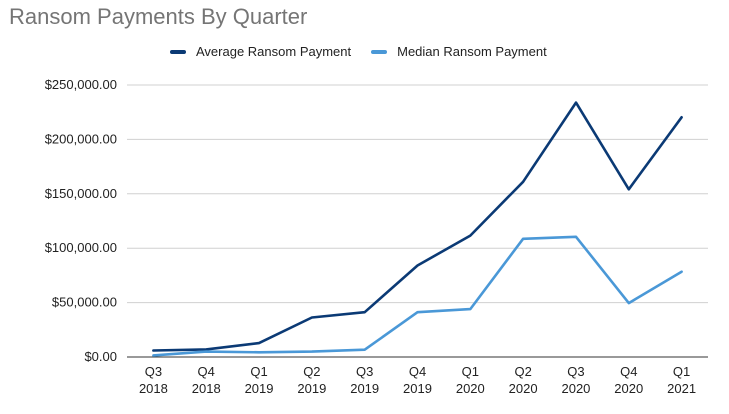 The width and height of the screenshot is (729, 414). I want to click on y-tick-label: $50,000.00, so click(84, 302).